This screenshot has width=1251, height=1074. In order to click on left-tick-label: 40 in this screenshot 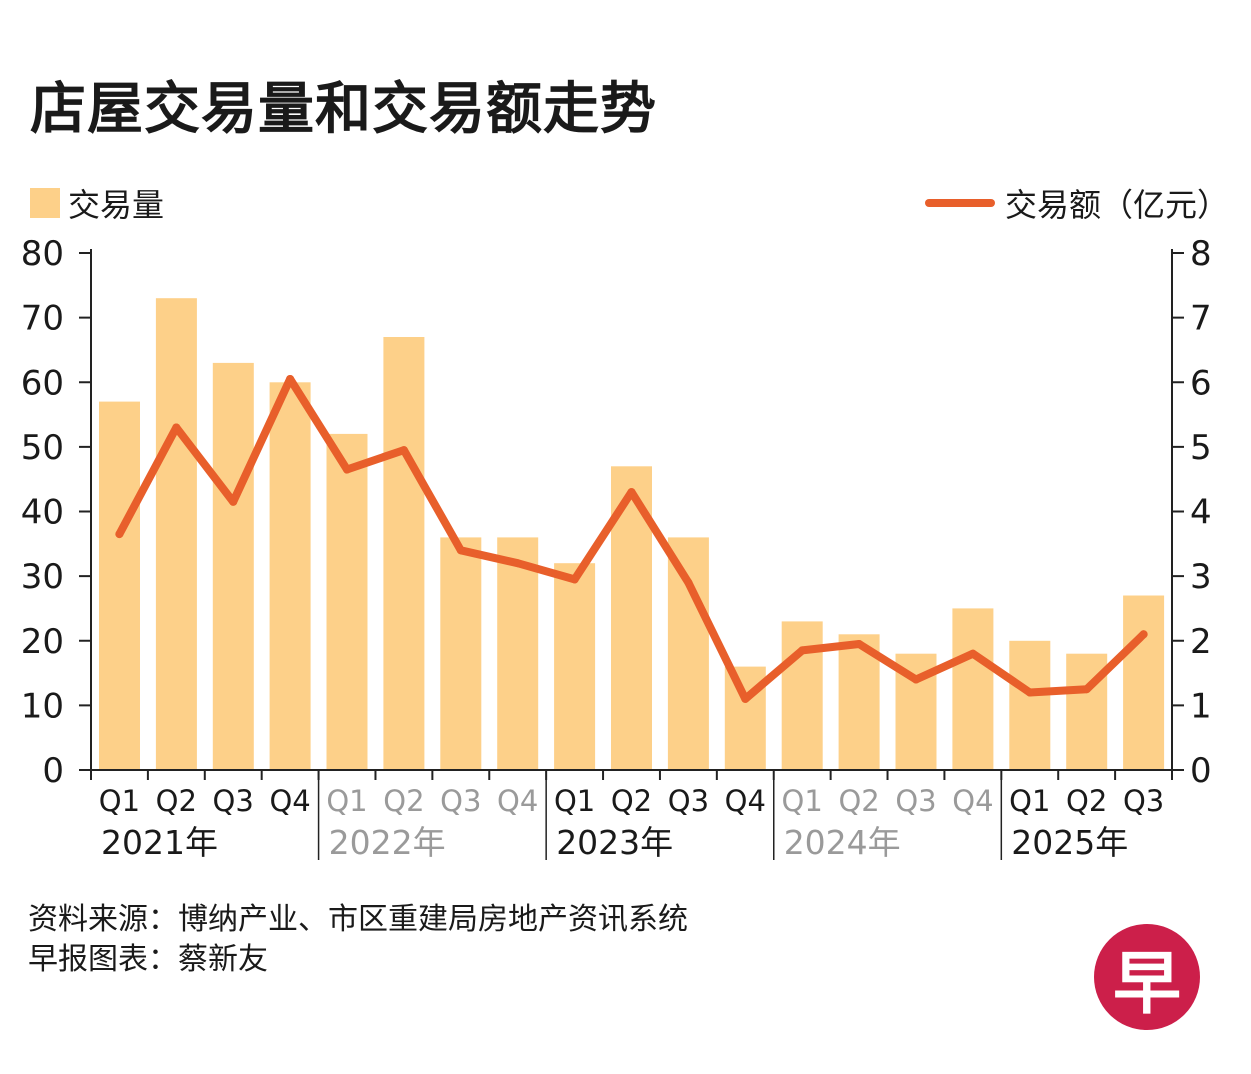, I will do `click(42, 513)`.